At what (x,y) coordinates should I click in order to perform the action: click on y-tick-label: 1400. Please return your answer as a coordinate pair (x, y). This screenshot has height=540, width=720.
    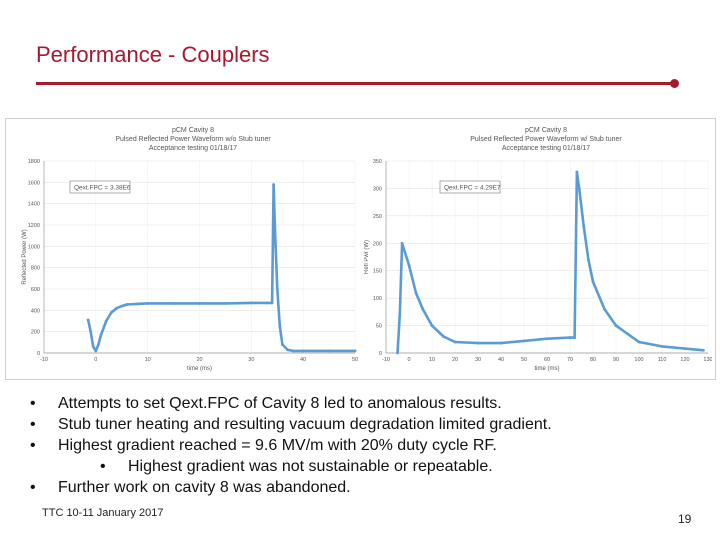
    Looking at the image, I should click on (34, 205).